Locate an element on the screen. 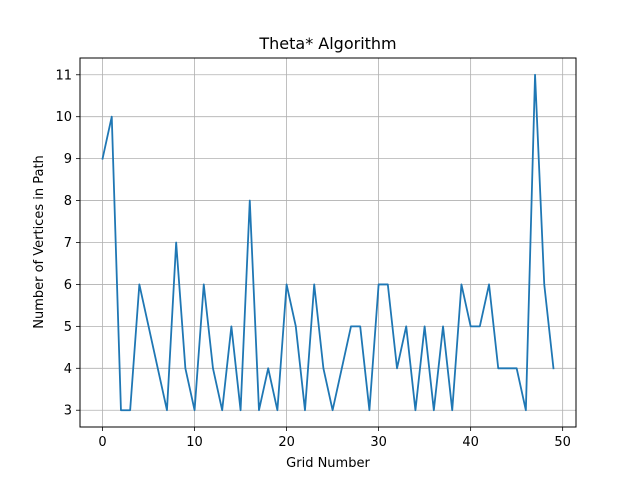  y-axis-ticks: 3 4 5 6 7 8 9 10 11 is located at coordinates (67, 243).